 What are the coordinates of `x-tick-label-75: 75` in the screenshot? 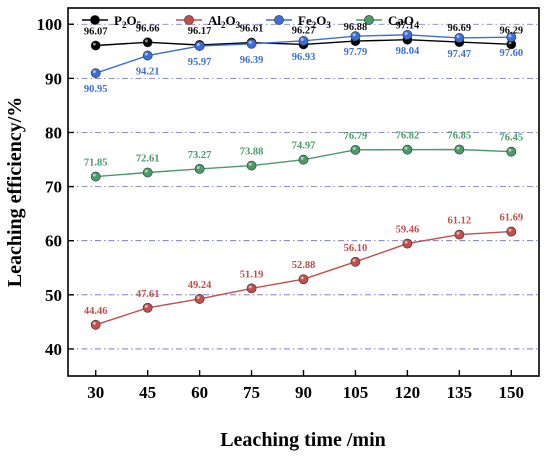 It's located at (251, 392).